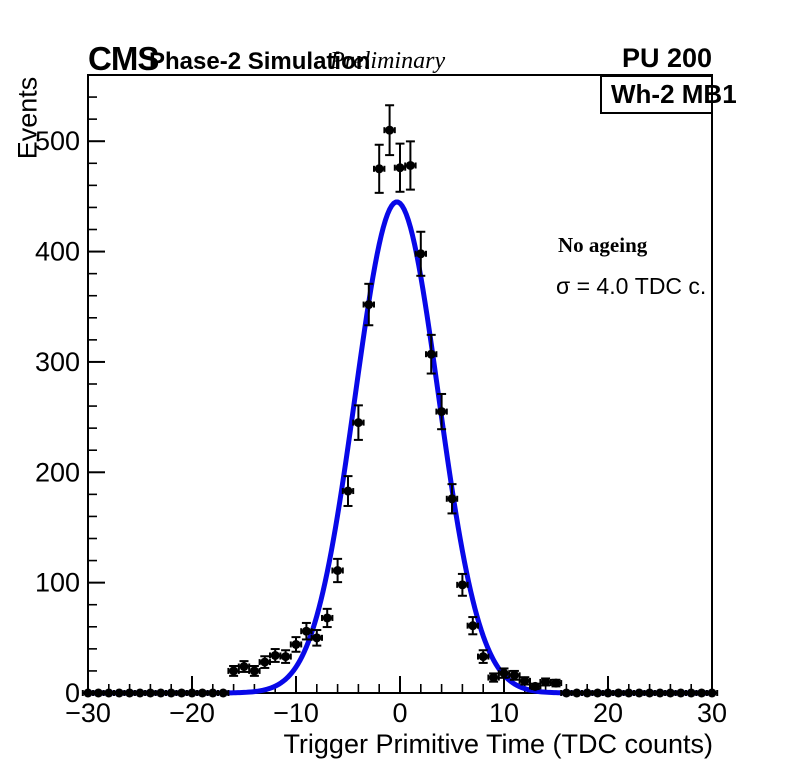 This screenshot has height=772, width=796. What do you see at coordinates (57, 583) in the screenshot?
I see `y-tick-label: 100` at bounding box center [57, 583].